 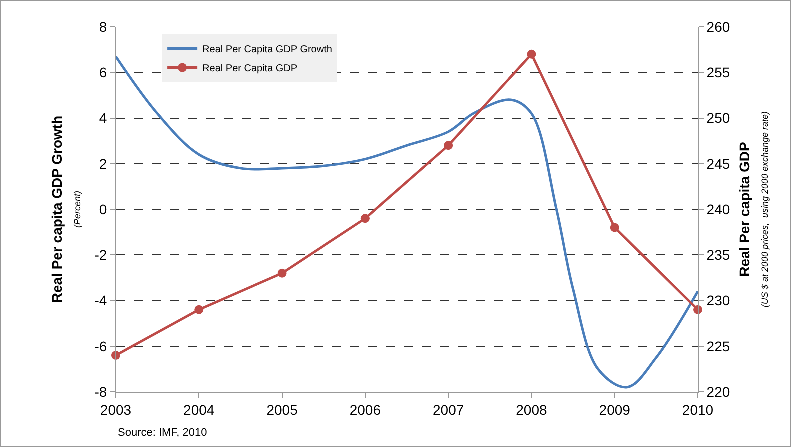 What do you see at coordinates (718, 392) in the screenshot?
I see `y2-tick-label: 220` at bounding box center [718, 392].